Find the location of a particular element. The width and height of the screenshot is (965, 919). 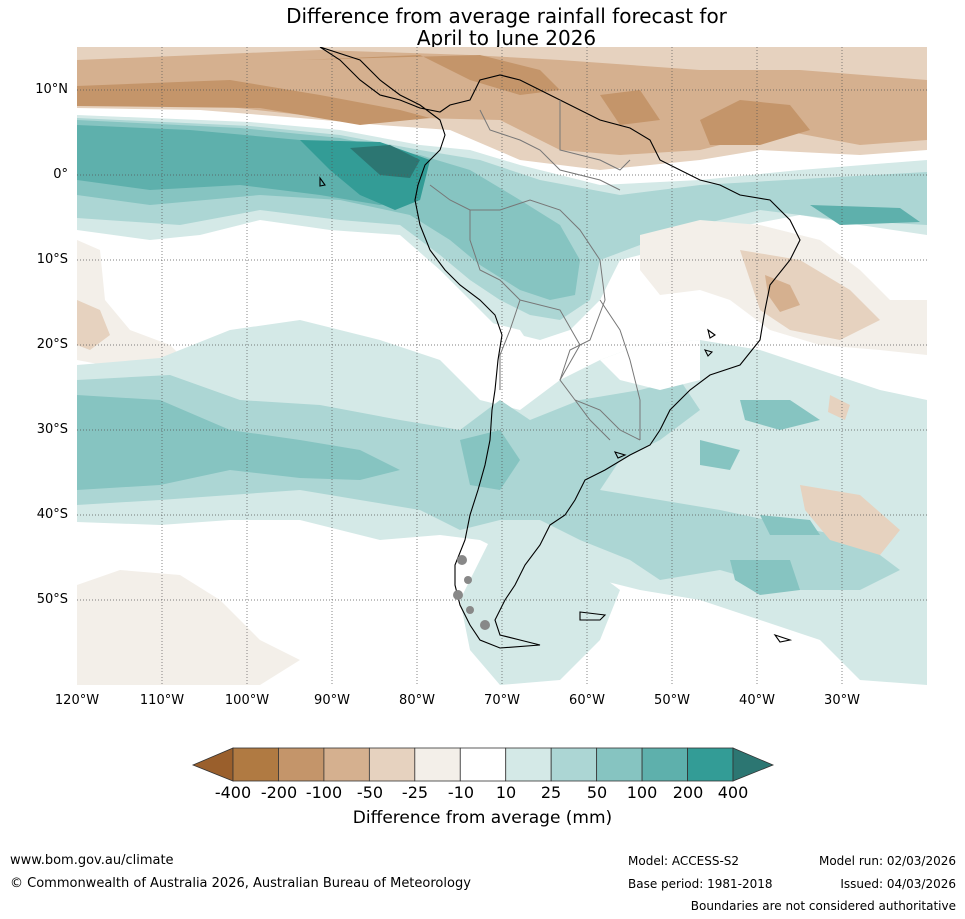

footer-url: www.bom.gov.au/climate is located at coordinates (92, 860).